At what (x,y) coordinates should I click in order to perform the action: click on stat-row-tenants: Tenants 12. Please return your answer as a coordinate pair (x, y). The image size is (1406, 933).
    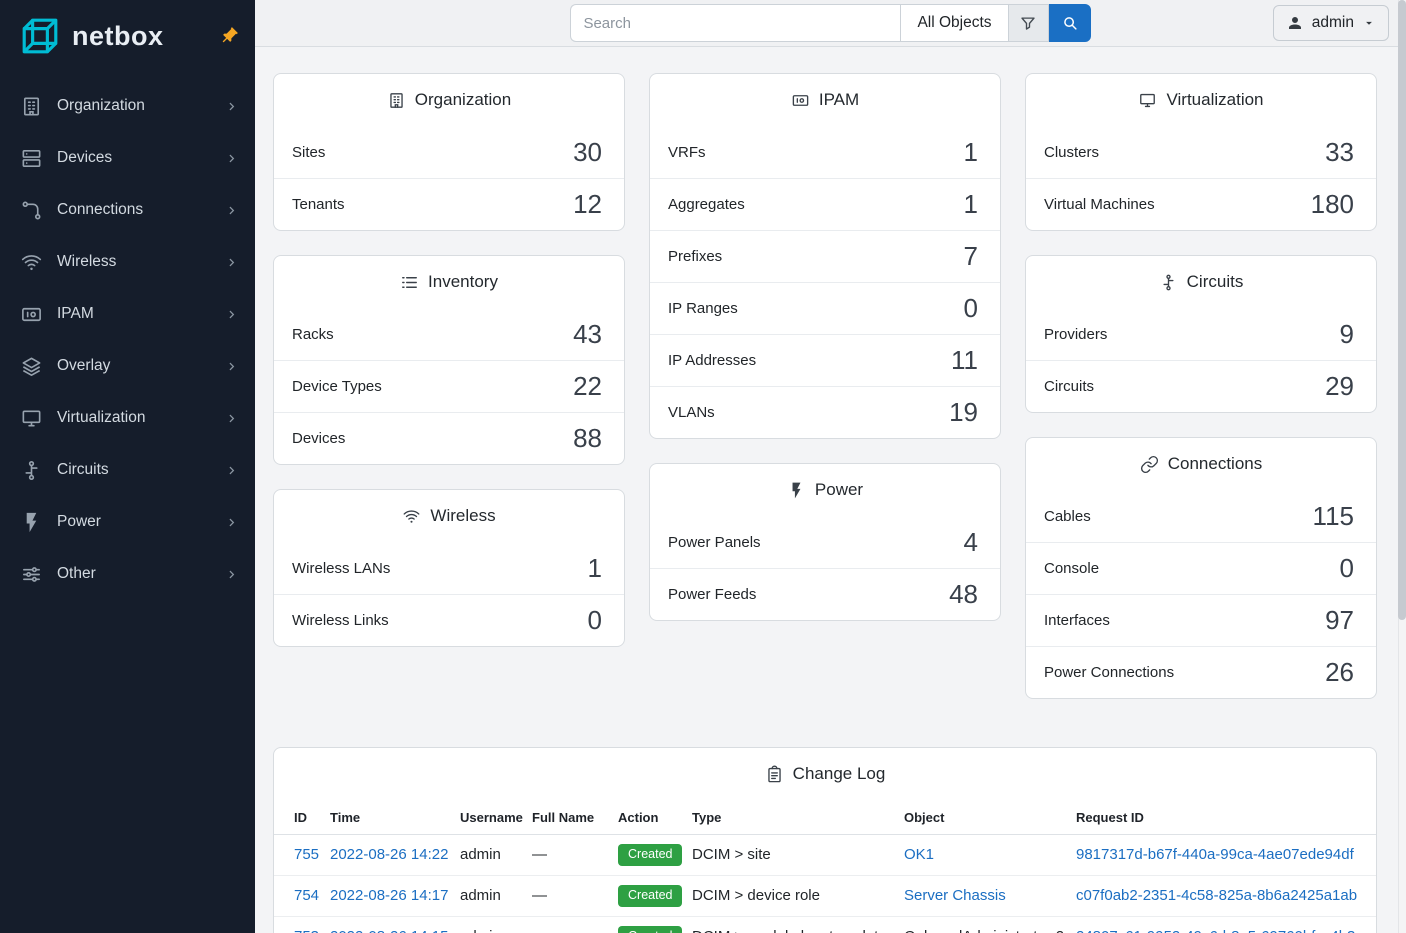
    Looking at the image, I should click on (449, 204).